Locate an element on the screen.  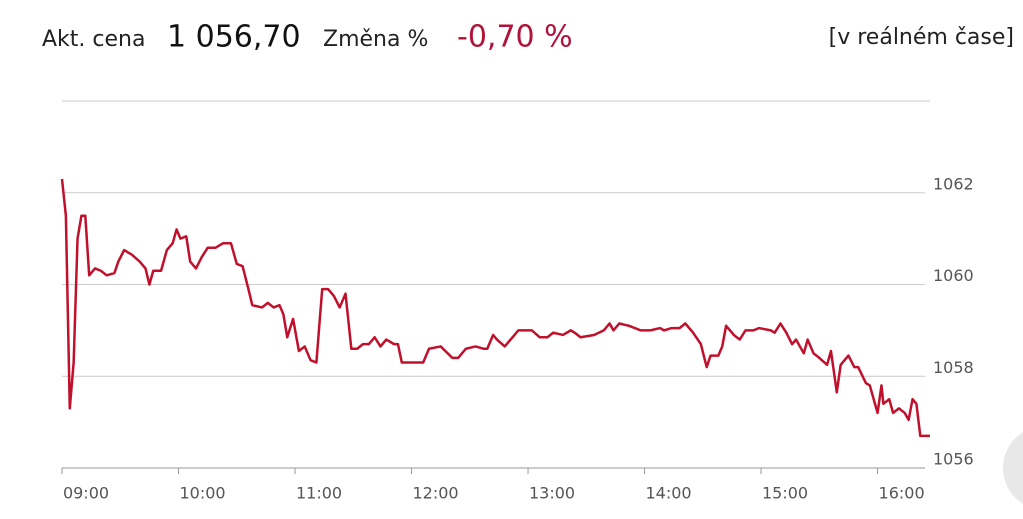
price-label: Akt. cena is located at coordinates (93, 39).